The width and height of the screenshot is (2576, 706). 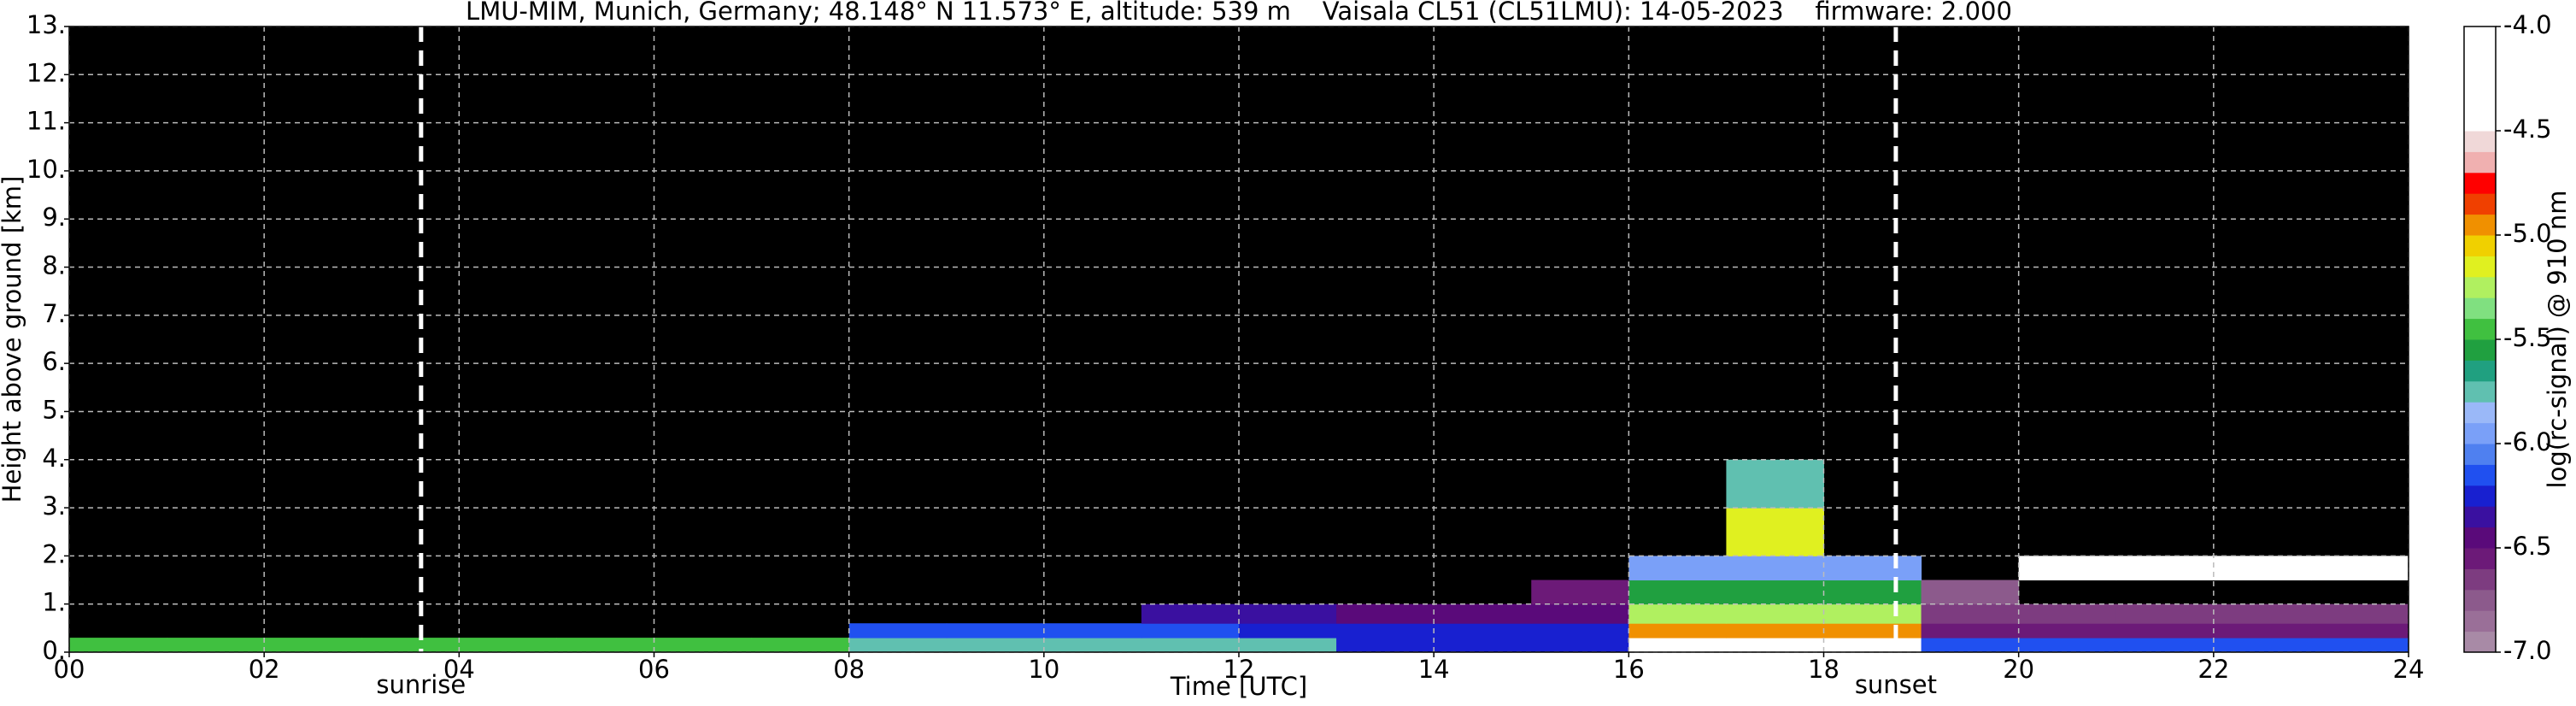 What do you see at coordinates (54, 650) in the screenshot?
I see `y-tick-label: 0.` at bounding box center [54, 650].